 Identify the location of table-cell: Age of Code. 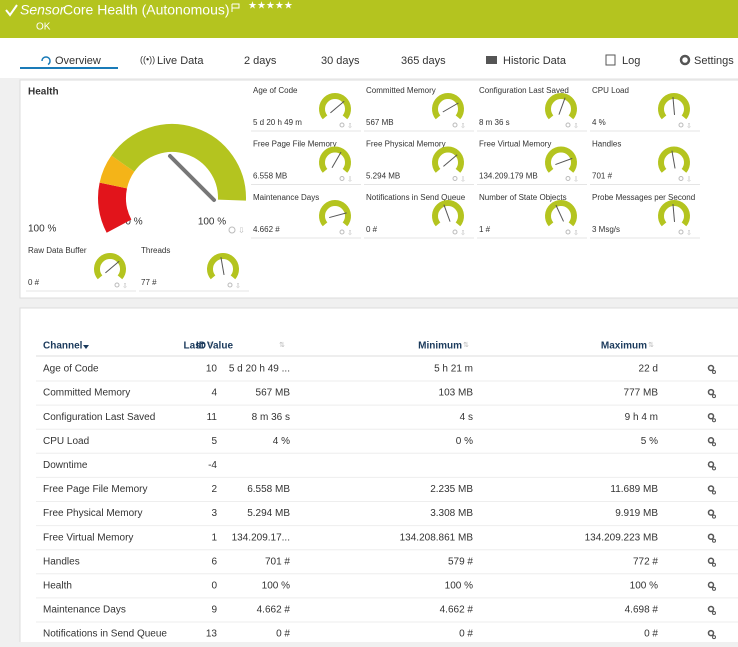
(71, 369).